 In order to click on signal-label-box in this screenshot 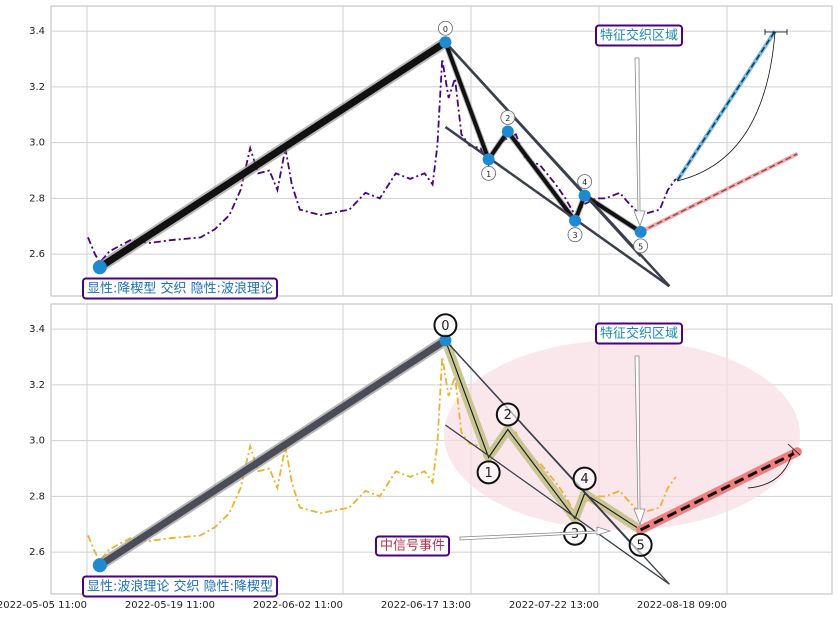, I will do `click(413, 546)`.